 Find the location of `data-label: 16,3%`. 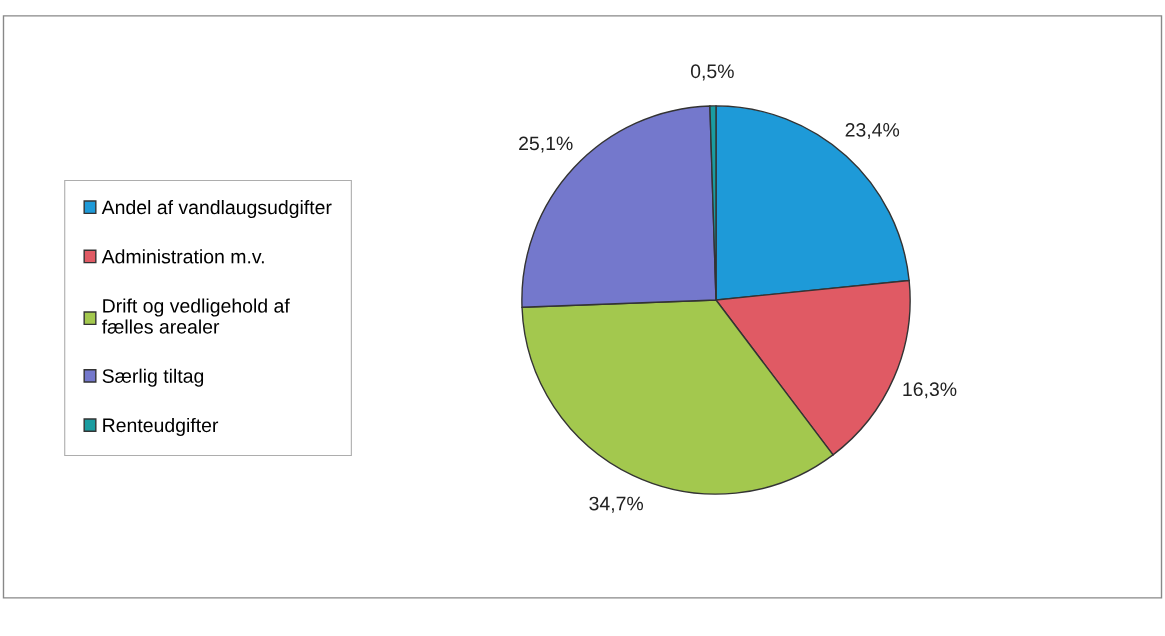

data-label: 16,3% is located at coordinates (930, 390).